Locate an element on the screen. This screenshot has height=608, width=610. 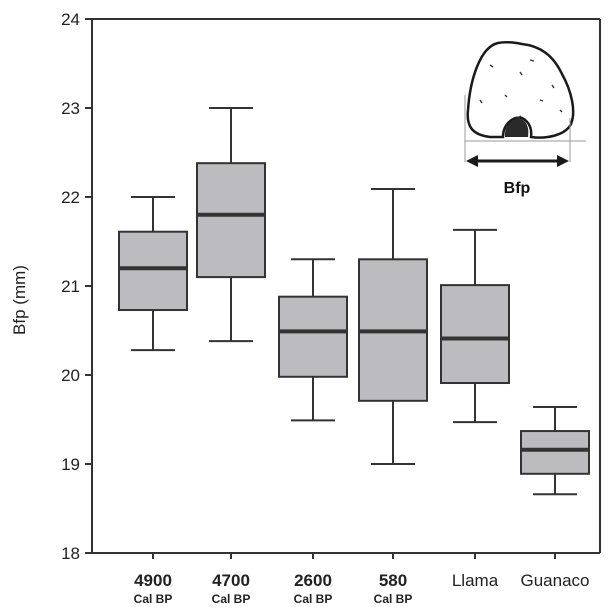
y-ticks: 18 19 20 21 22 23 24 is located at coordinates (76, 286).